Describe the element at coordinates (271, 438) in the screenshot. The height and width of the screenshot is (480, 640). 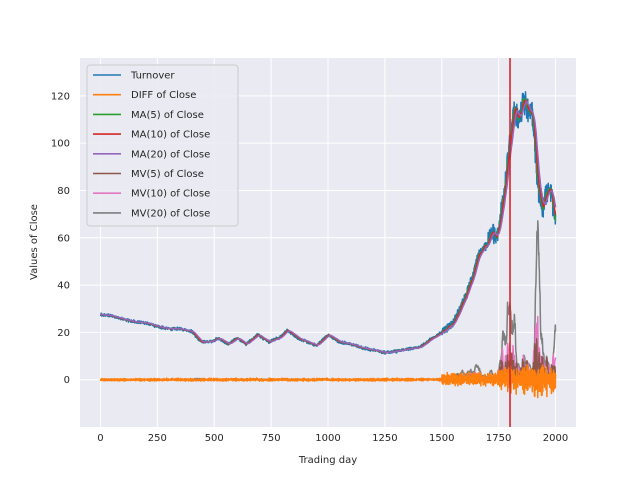
I see `x-tick-label: 750` at that location.